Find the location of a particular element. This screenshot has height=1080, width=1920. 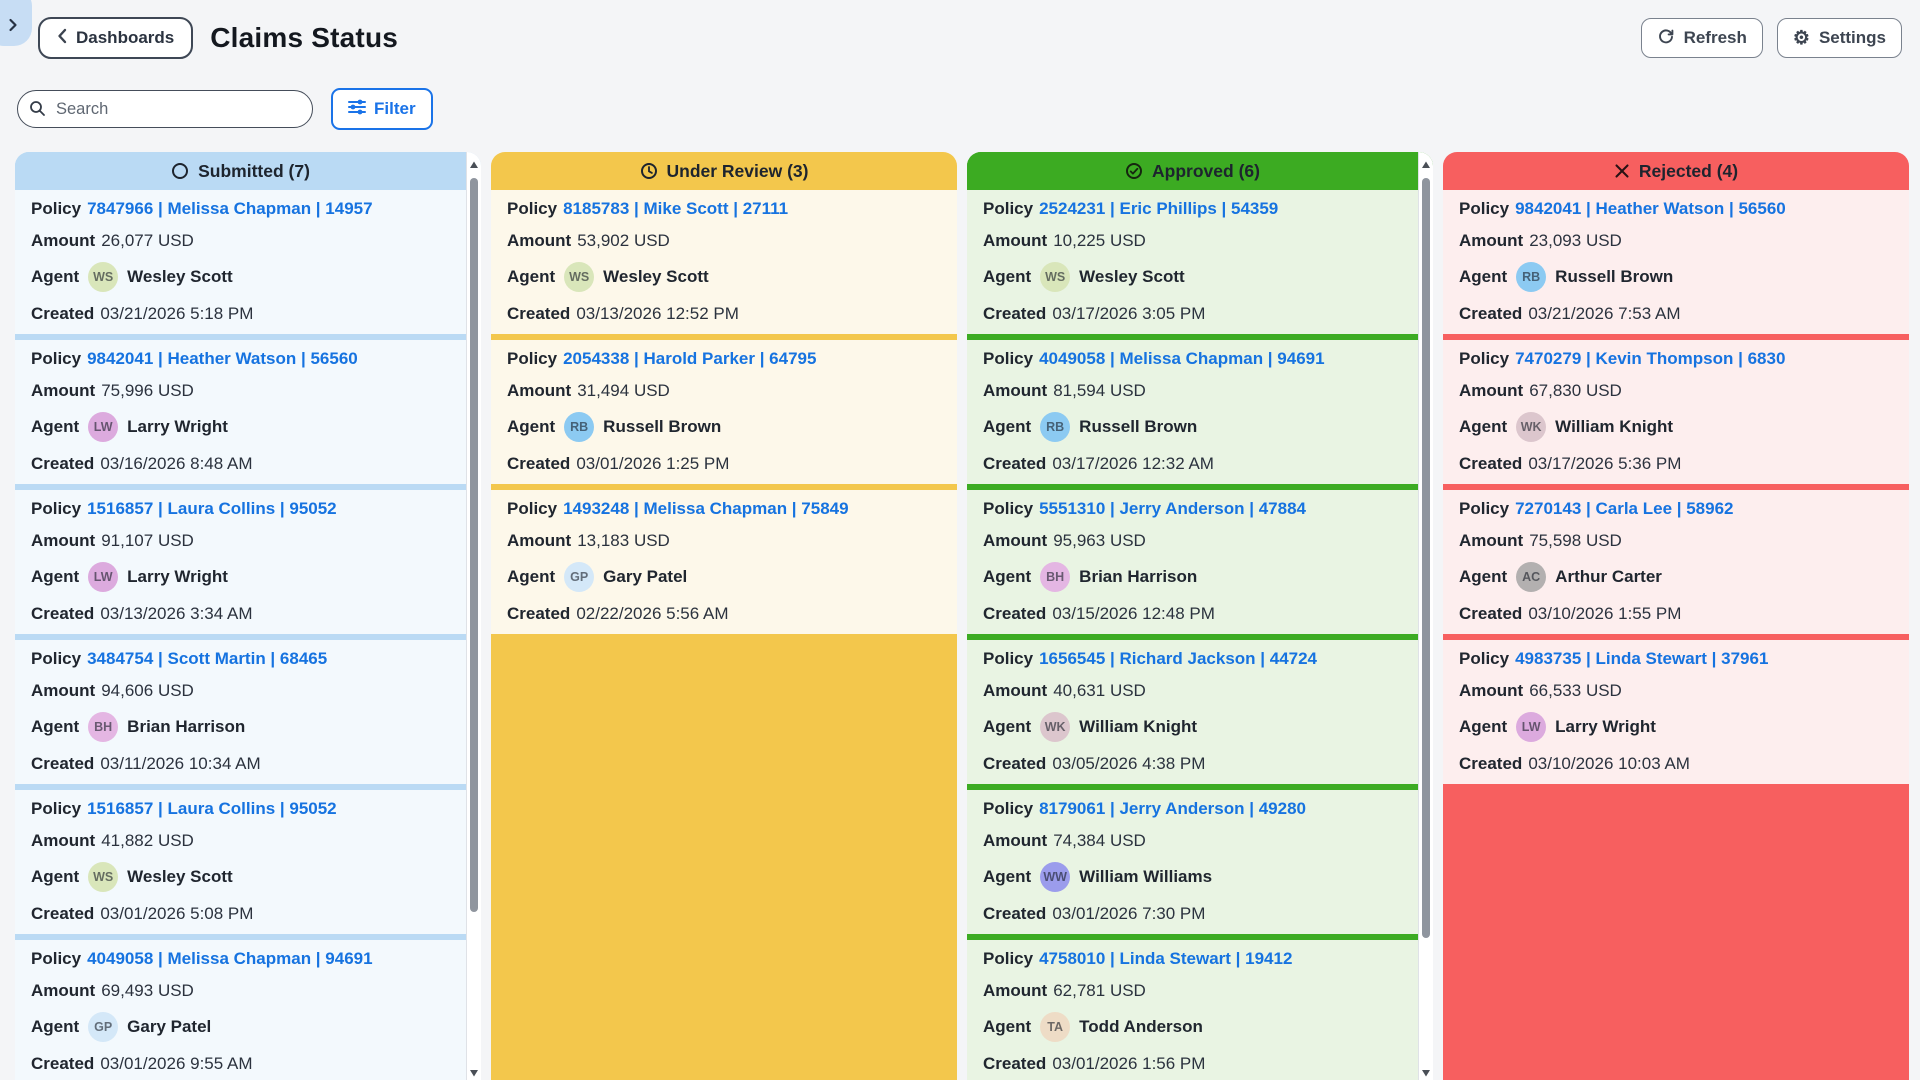

page-title: Claims Status is located at coordinates (304, 37).